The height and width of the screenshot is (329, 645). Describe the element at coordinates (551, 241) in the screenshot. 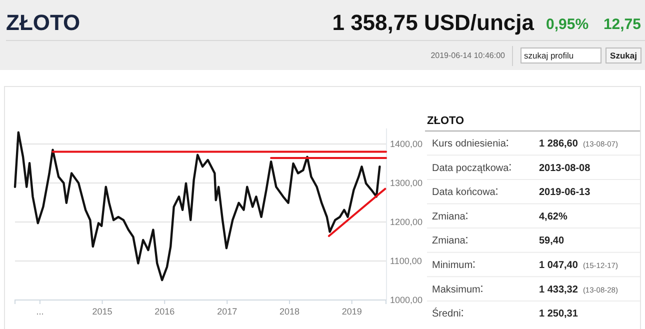

I see `text: 59,40` at that location.